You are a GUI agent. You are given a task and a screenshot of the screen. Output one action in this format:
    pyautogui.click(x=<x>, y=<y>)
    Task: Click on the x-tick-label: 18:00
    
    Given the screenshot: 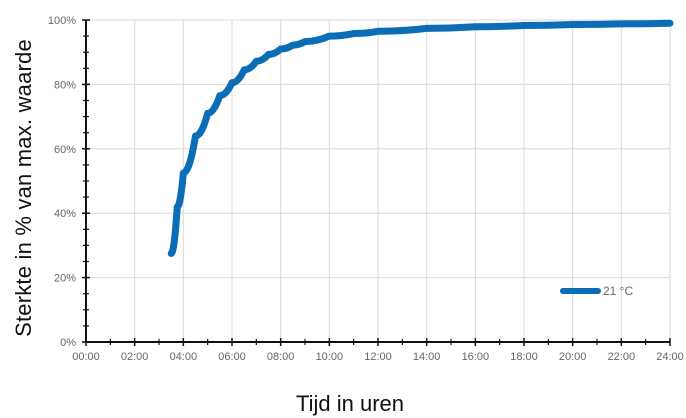 What is the action you would take?
    pyautogui.click(x=524, y=357)
    